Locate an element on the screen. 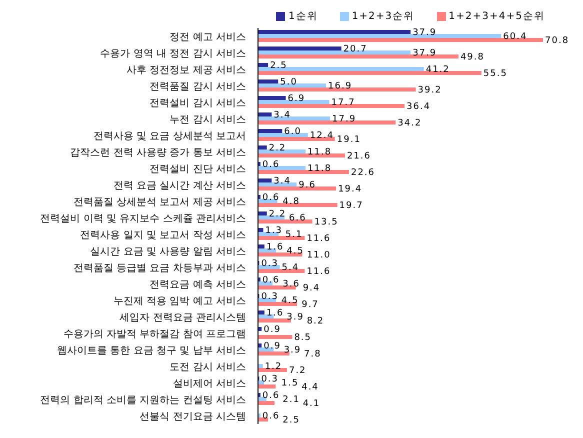 The height and width of the screenshot is (438, 583). data-label: 19.4 is located at coordinates (350, 189).